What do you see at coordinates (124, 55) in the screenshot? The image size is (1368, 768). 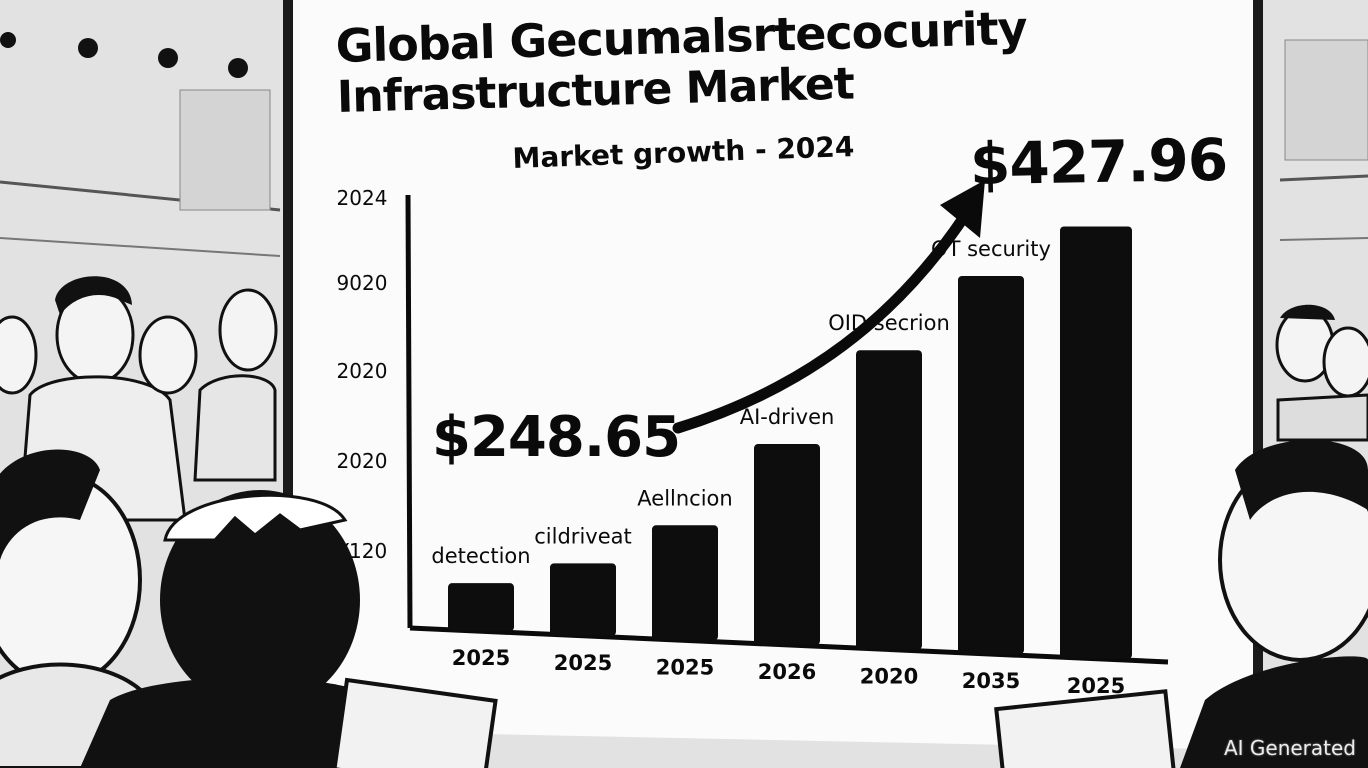 I see `ceiling-lights` at bounding box center [124, 55].